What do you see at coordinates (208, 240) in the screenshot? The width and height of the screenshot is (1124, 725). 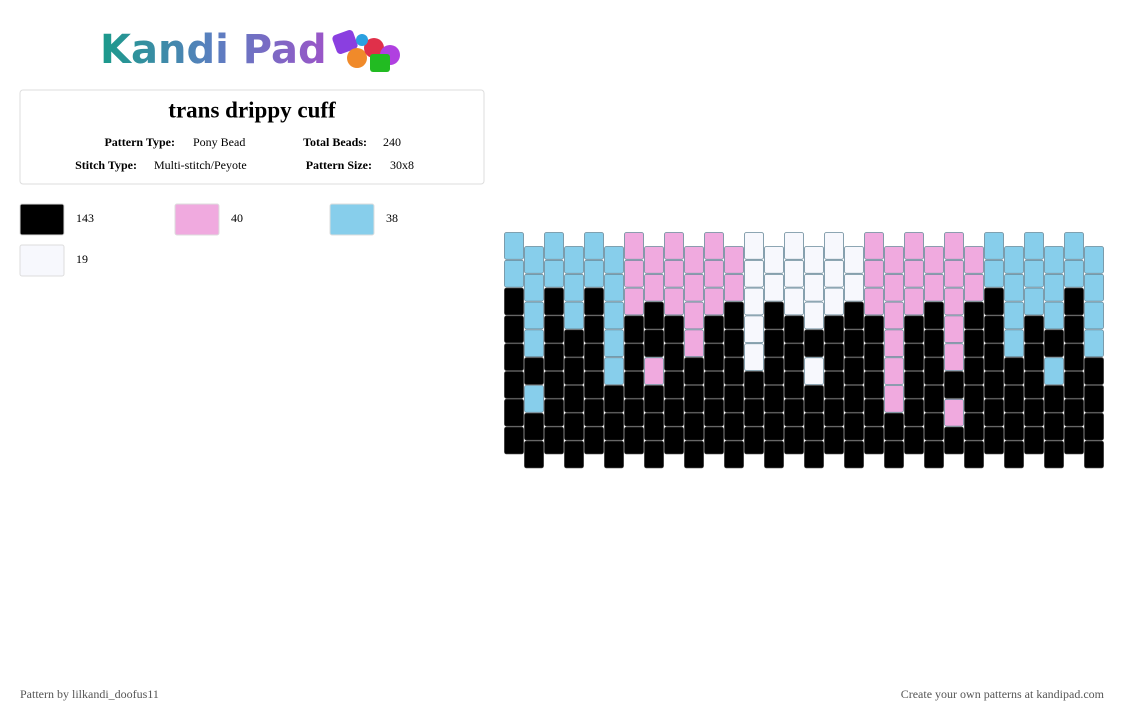 I see `legend: 143 40 38 19` at bounding box center [208, 240].